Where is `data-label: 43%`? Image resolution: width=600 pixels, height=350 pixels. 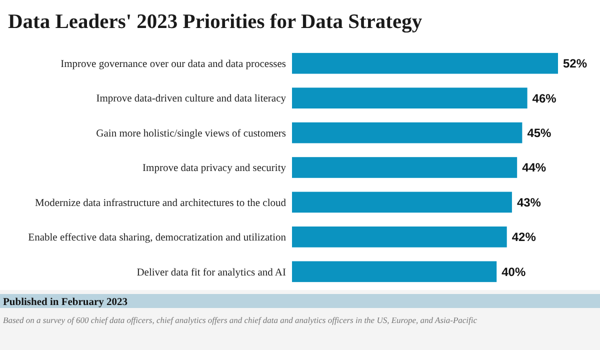
data-label: 43% is located at coordinates (529, 202).